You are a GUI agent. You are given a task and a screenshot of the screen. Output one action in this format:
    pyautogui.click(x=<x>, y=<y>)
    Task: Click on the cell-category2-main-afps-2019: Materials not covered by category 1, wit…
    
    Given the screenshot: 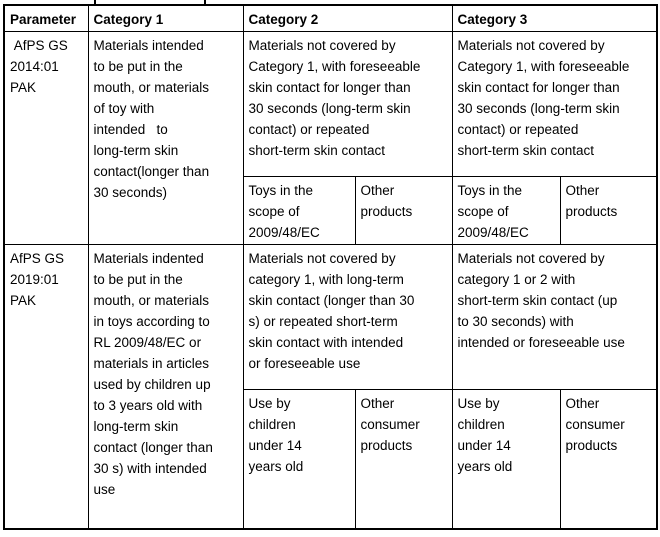 What is the action you would take?
    pyautogui.click(x=347, y=316)
    